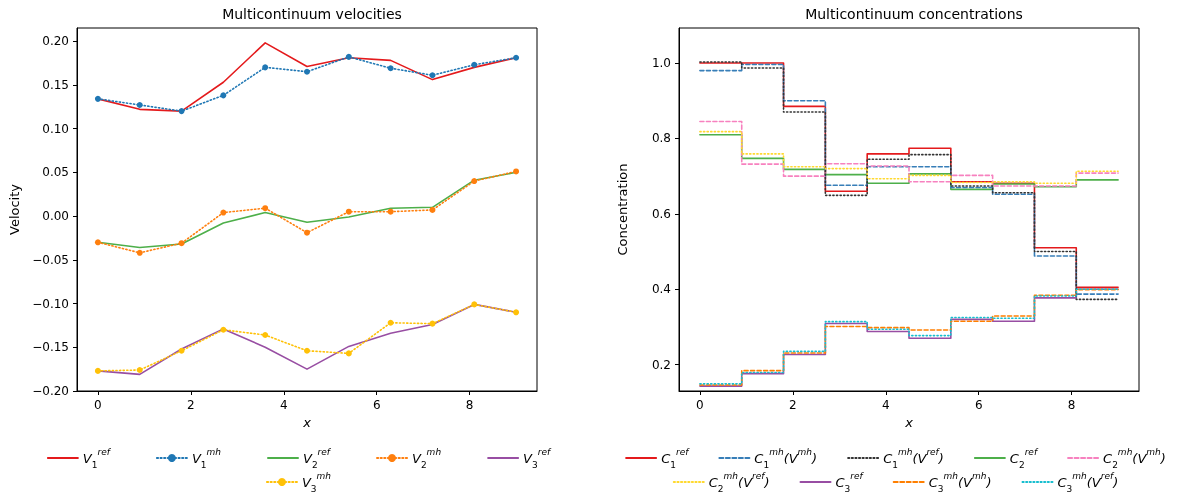 Image resolution: width=1194 pixels, height=492 pixels. What do you see at coordinates (312, 14) in the screenshot?
I see `chart-title: Multicontinuum velocities` at bounding box center [312, 14].